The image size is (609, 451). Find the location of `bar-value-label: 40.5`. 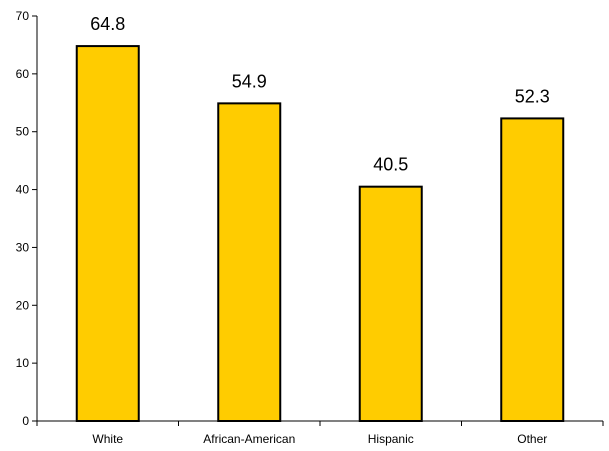

bar-value-label: 40.5 is located at coordinates (390, 165).